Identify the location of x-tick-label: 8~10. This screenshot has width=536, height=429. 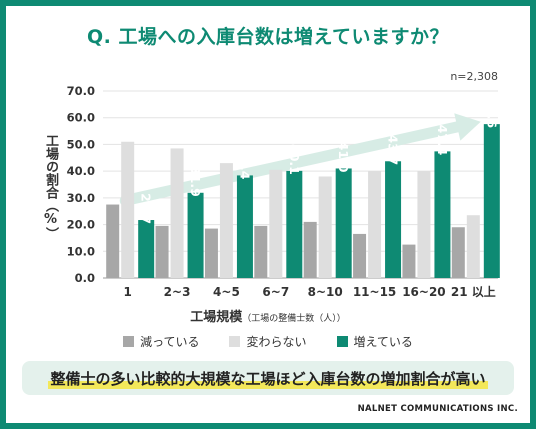
(325, 292).